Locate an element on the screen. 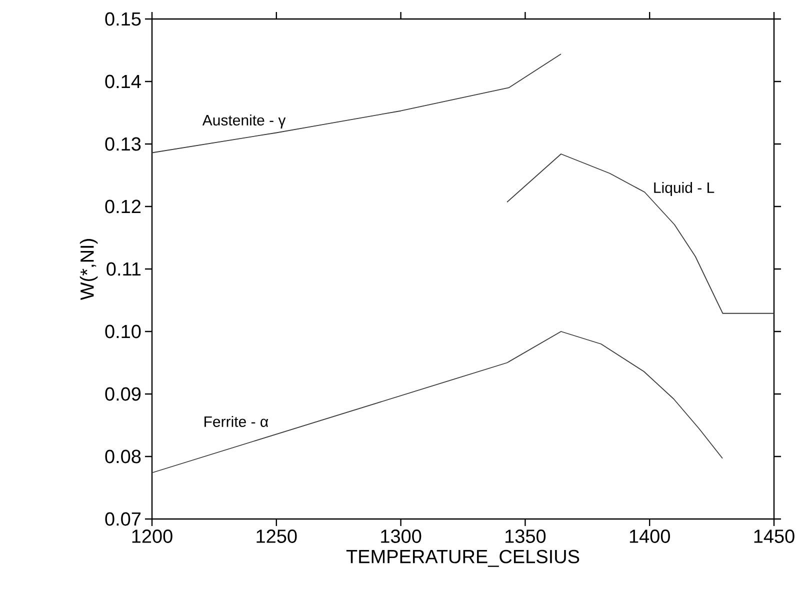 This screenshot has width=811, height=600. y-axis-title: W(*,NI) is located at coordinates (89, 269).